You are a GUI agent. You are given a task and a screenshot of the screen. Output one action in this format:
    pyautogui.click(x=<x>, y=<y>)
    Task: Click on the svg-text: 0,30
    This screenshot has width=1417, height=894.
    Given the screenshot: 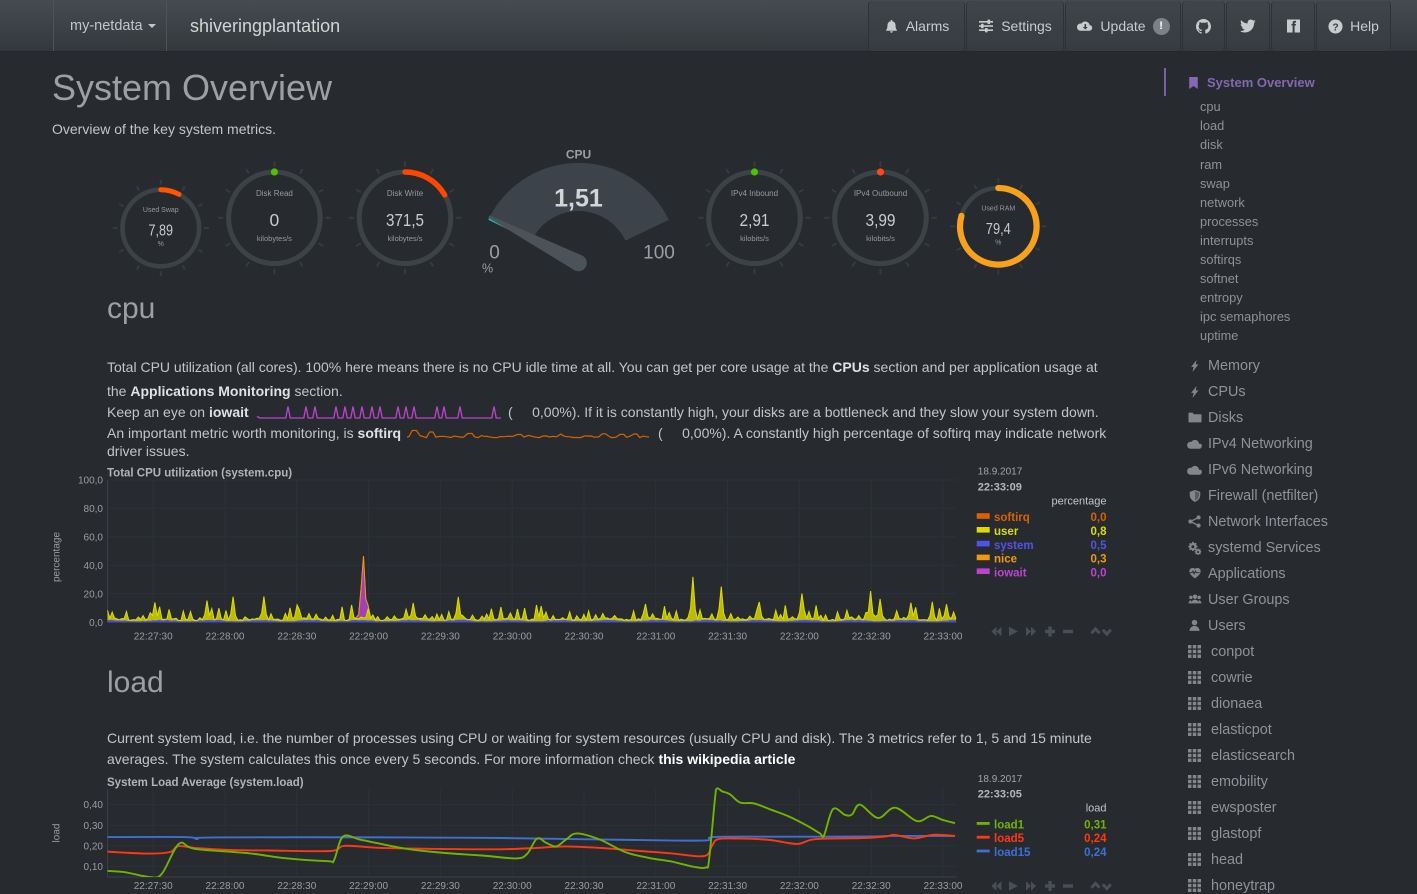 What is the action you would take?
    pyautogui.click(x=94, y=826)
    